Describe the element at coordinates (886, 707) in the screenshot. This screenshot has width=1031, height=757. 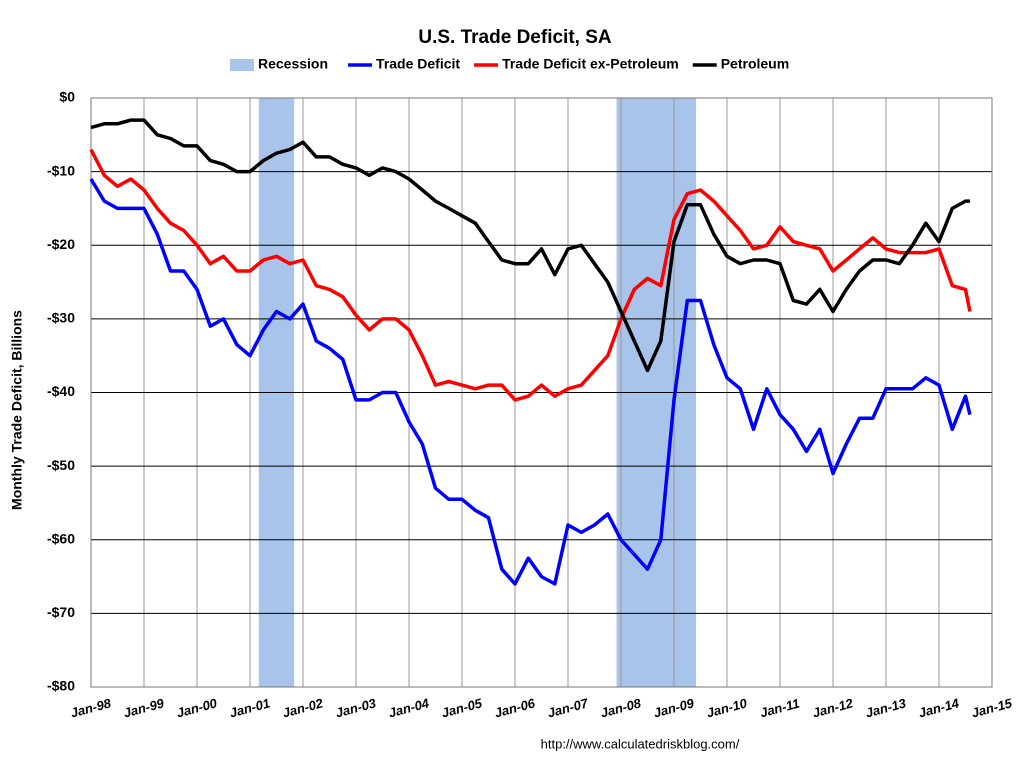
I see `x-tick-label: Jan-13` at that location.